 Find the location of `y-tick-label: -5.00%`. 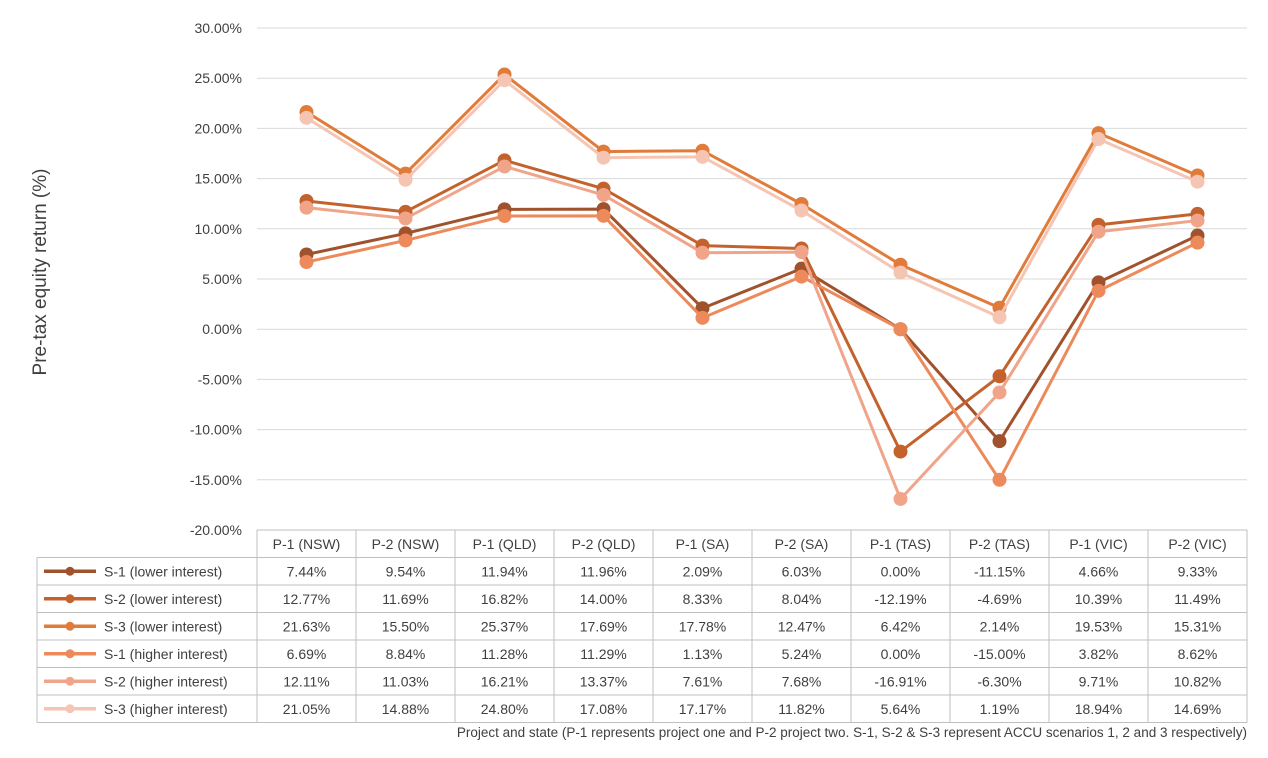

y-tick-label: -5.00% is located at coordinates (220, 379).